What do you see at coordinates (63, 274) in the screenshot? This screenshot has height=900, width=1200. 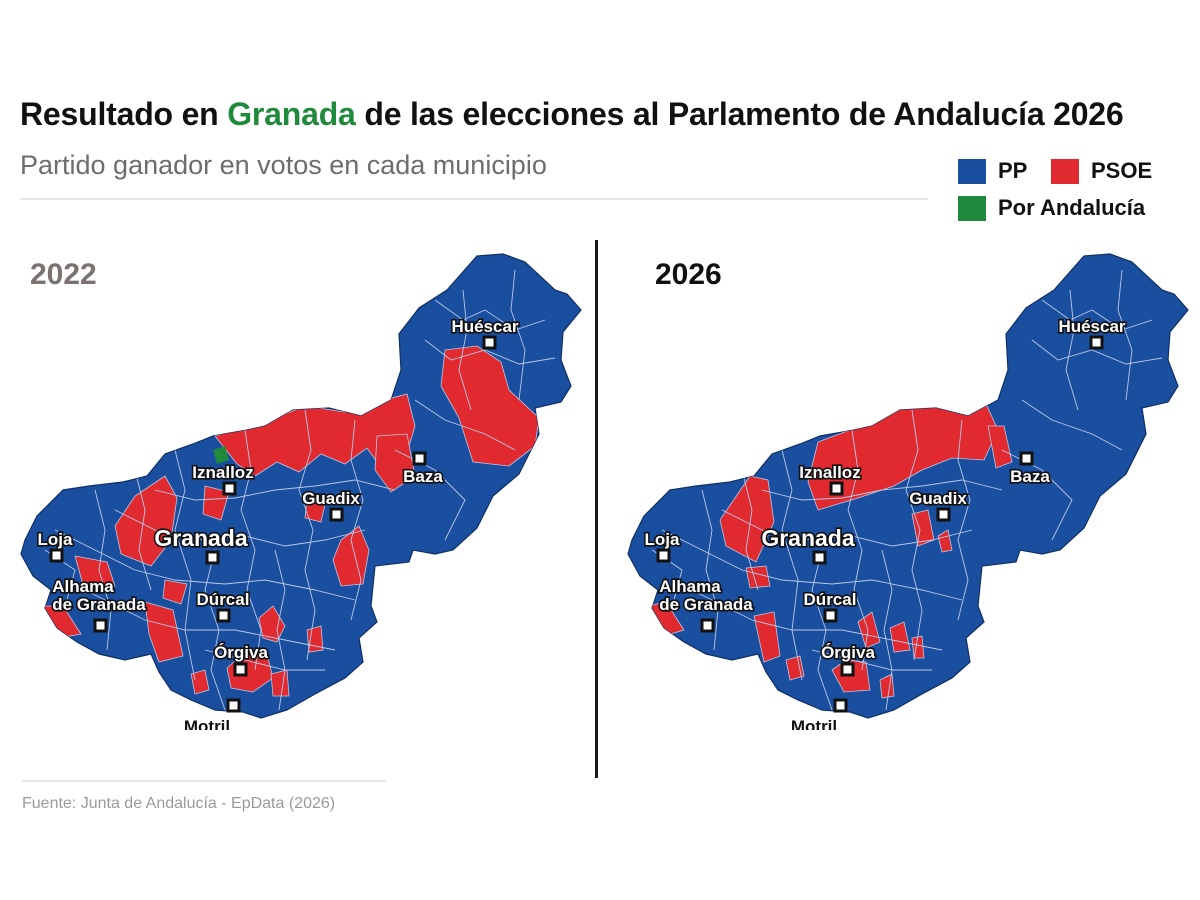 I see `year-label-2022: 2022` at bounding box center [63, 274].